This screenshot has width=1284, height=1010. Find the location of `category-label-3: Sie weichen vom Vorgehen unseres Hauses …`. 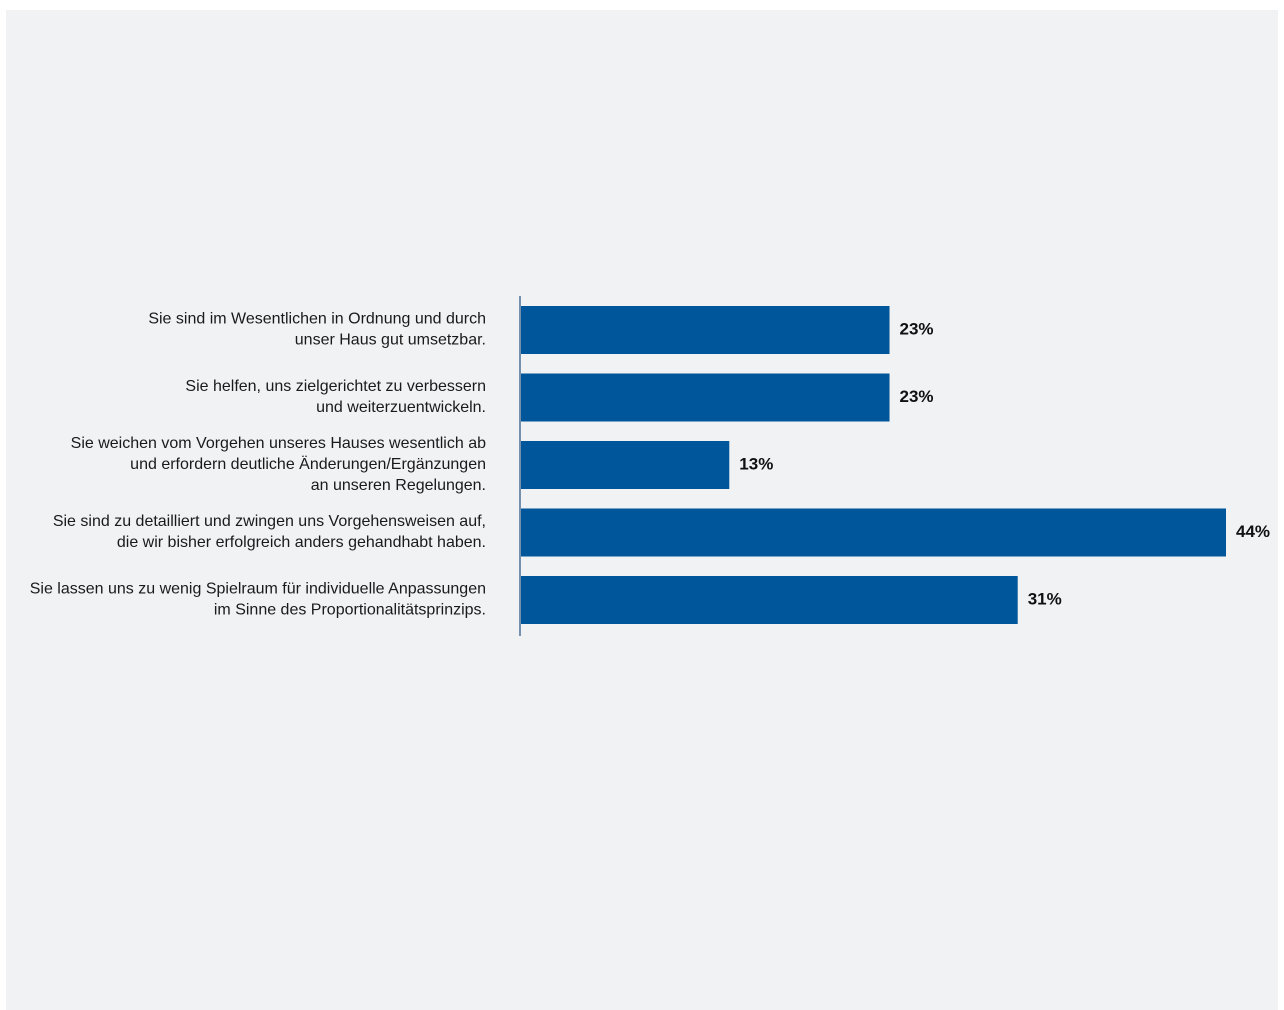

category-label-3: Sie weichen vom Vorgehen unseres Hauses … is located at coordinates (278, 464).